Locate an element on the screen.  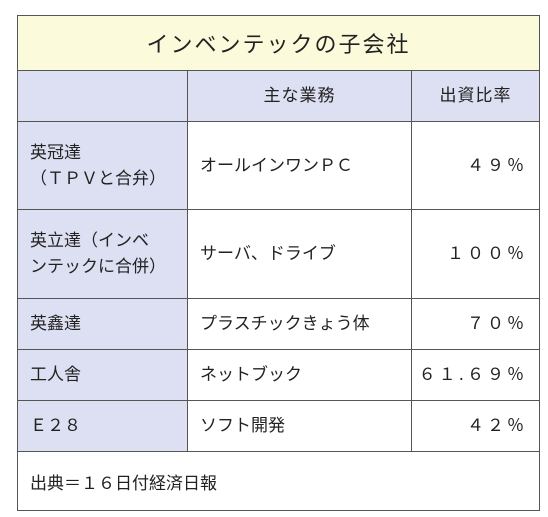
company-name: 英鑫達 is located at coordinates (55, 324).